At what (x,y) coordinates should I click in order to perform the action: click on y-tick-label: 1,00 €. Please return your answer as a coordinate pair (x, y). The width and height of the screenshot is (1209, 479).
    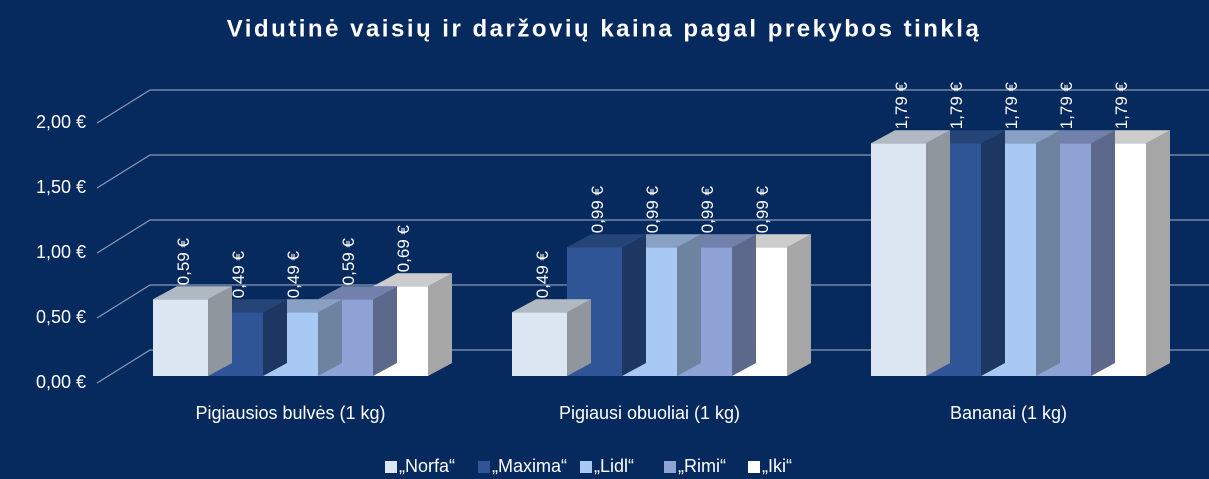
    Looking at the image, I should click on (61, 252).